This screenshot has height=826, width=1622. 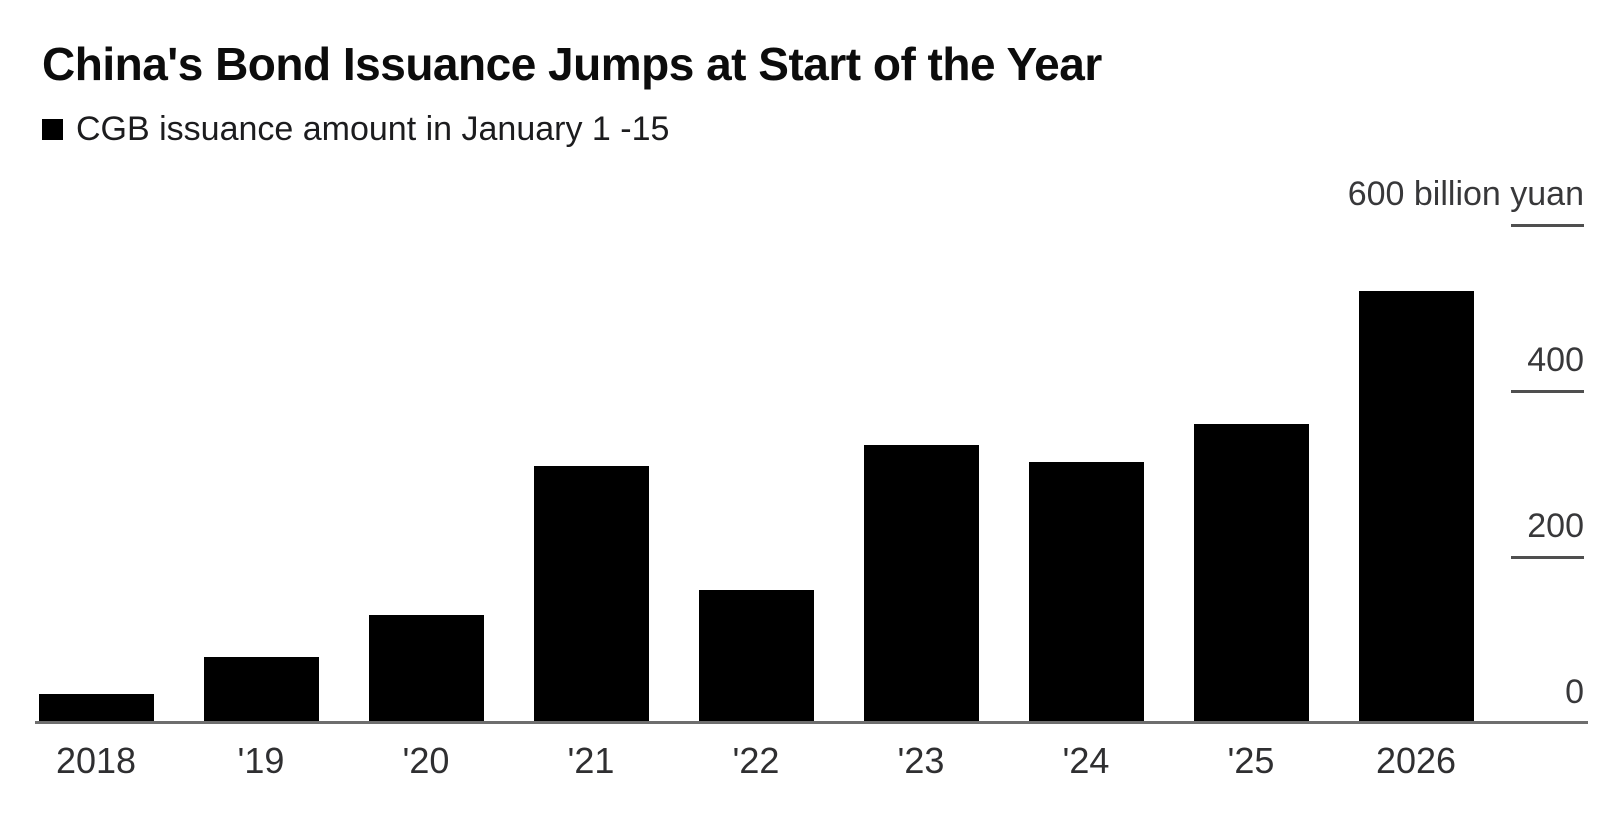 I want to click on x-tick-label-24: '24, so click(x=1086, y=760).